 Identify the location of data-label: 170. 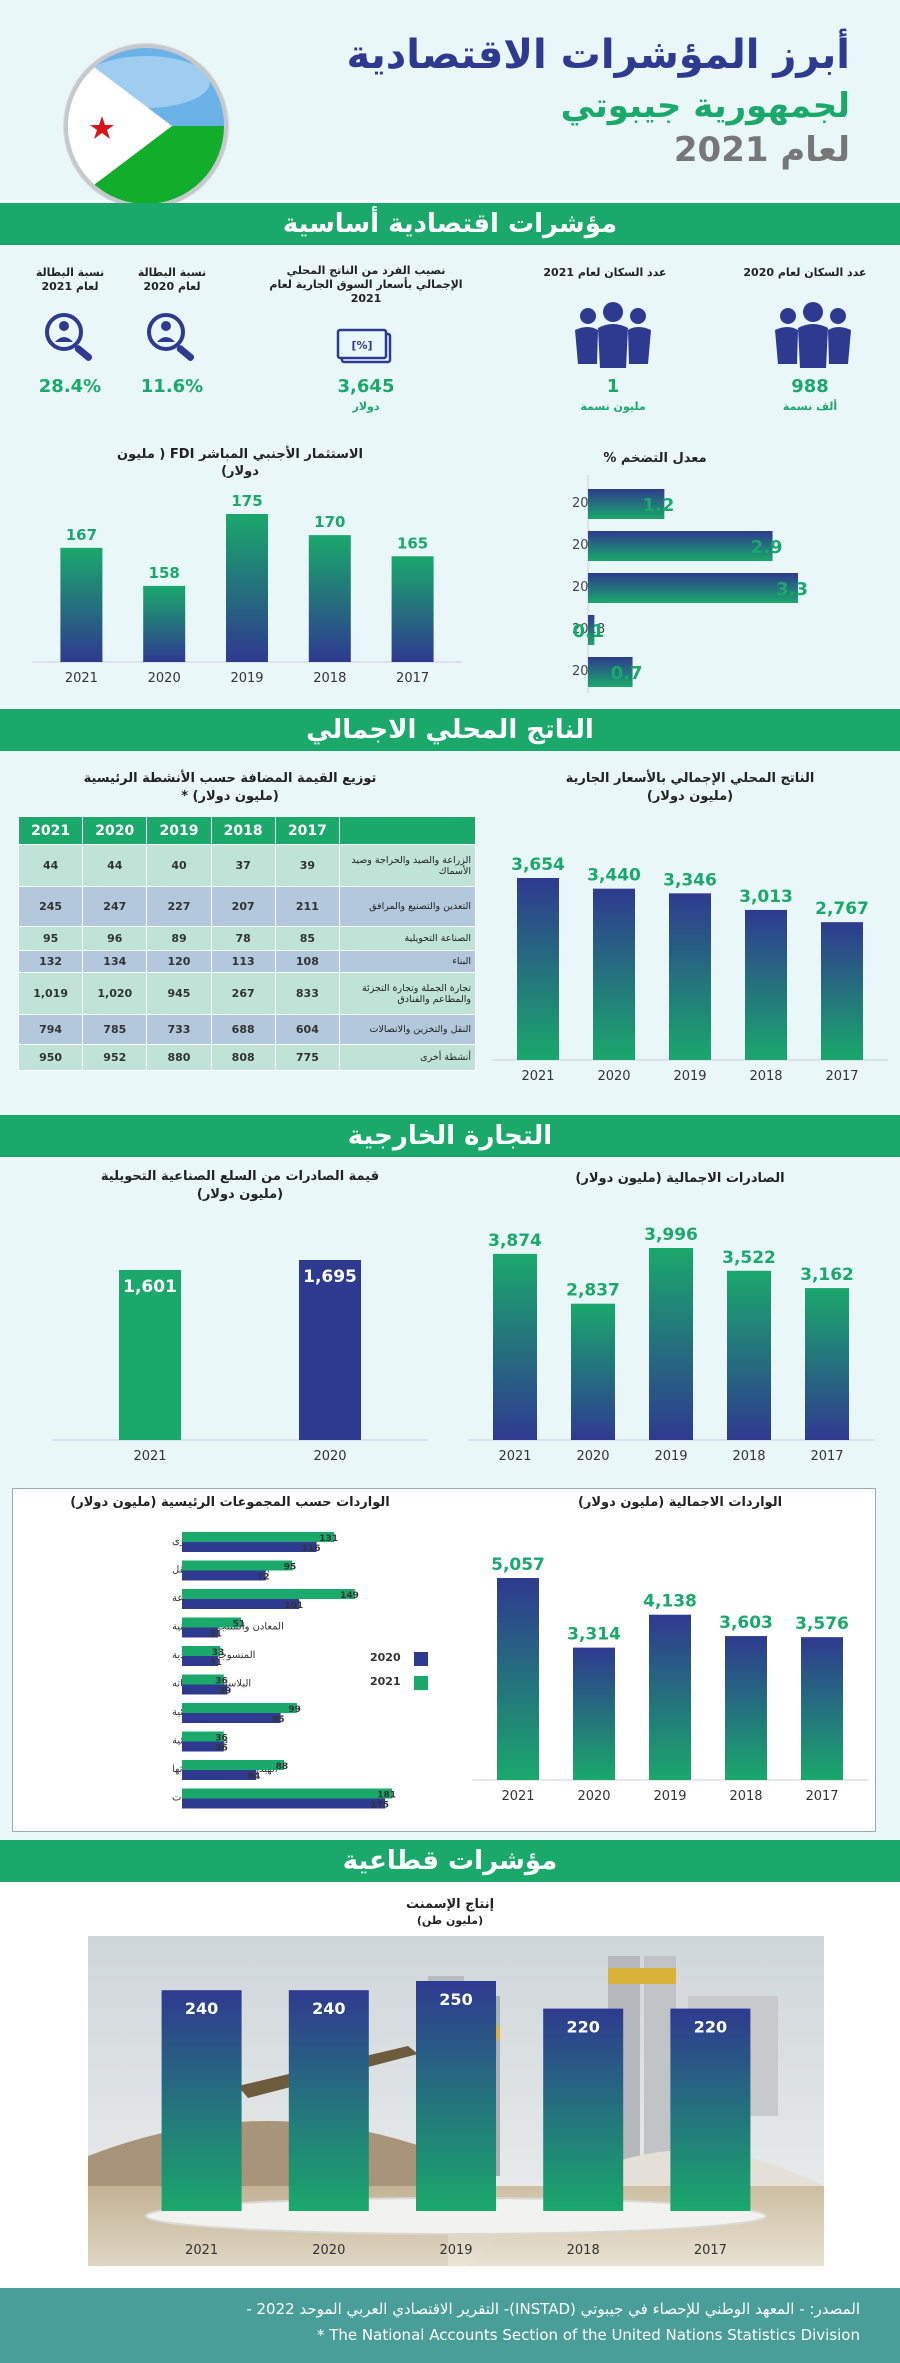
(329, 522).